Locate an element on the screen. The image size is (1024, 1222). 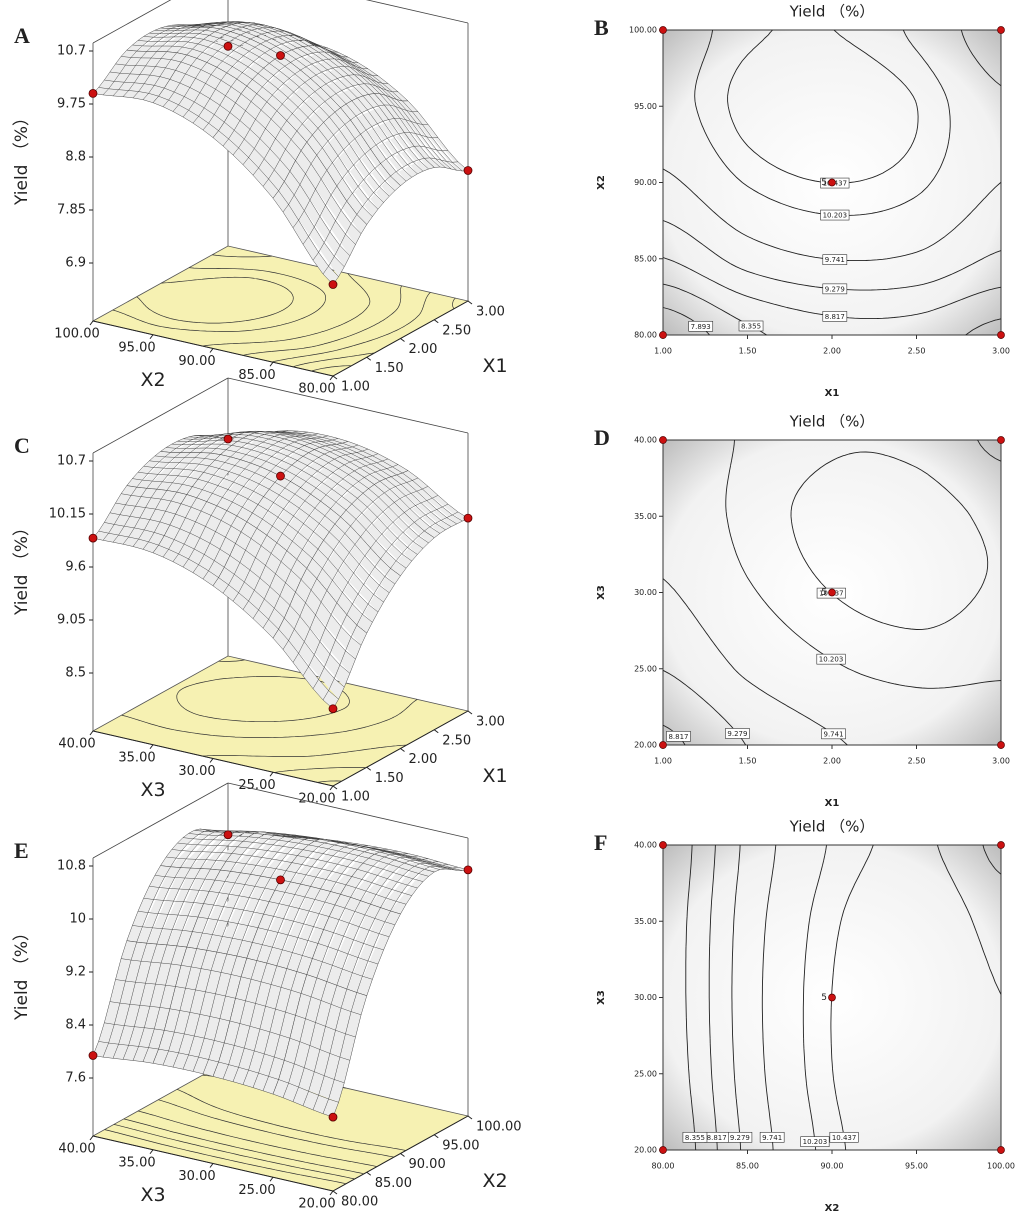
y-axis-label: X3 is located at coordinates (601, 592).